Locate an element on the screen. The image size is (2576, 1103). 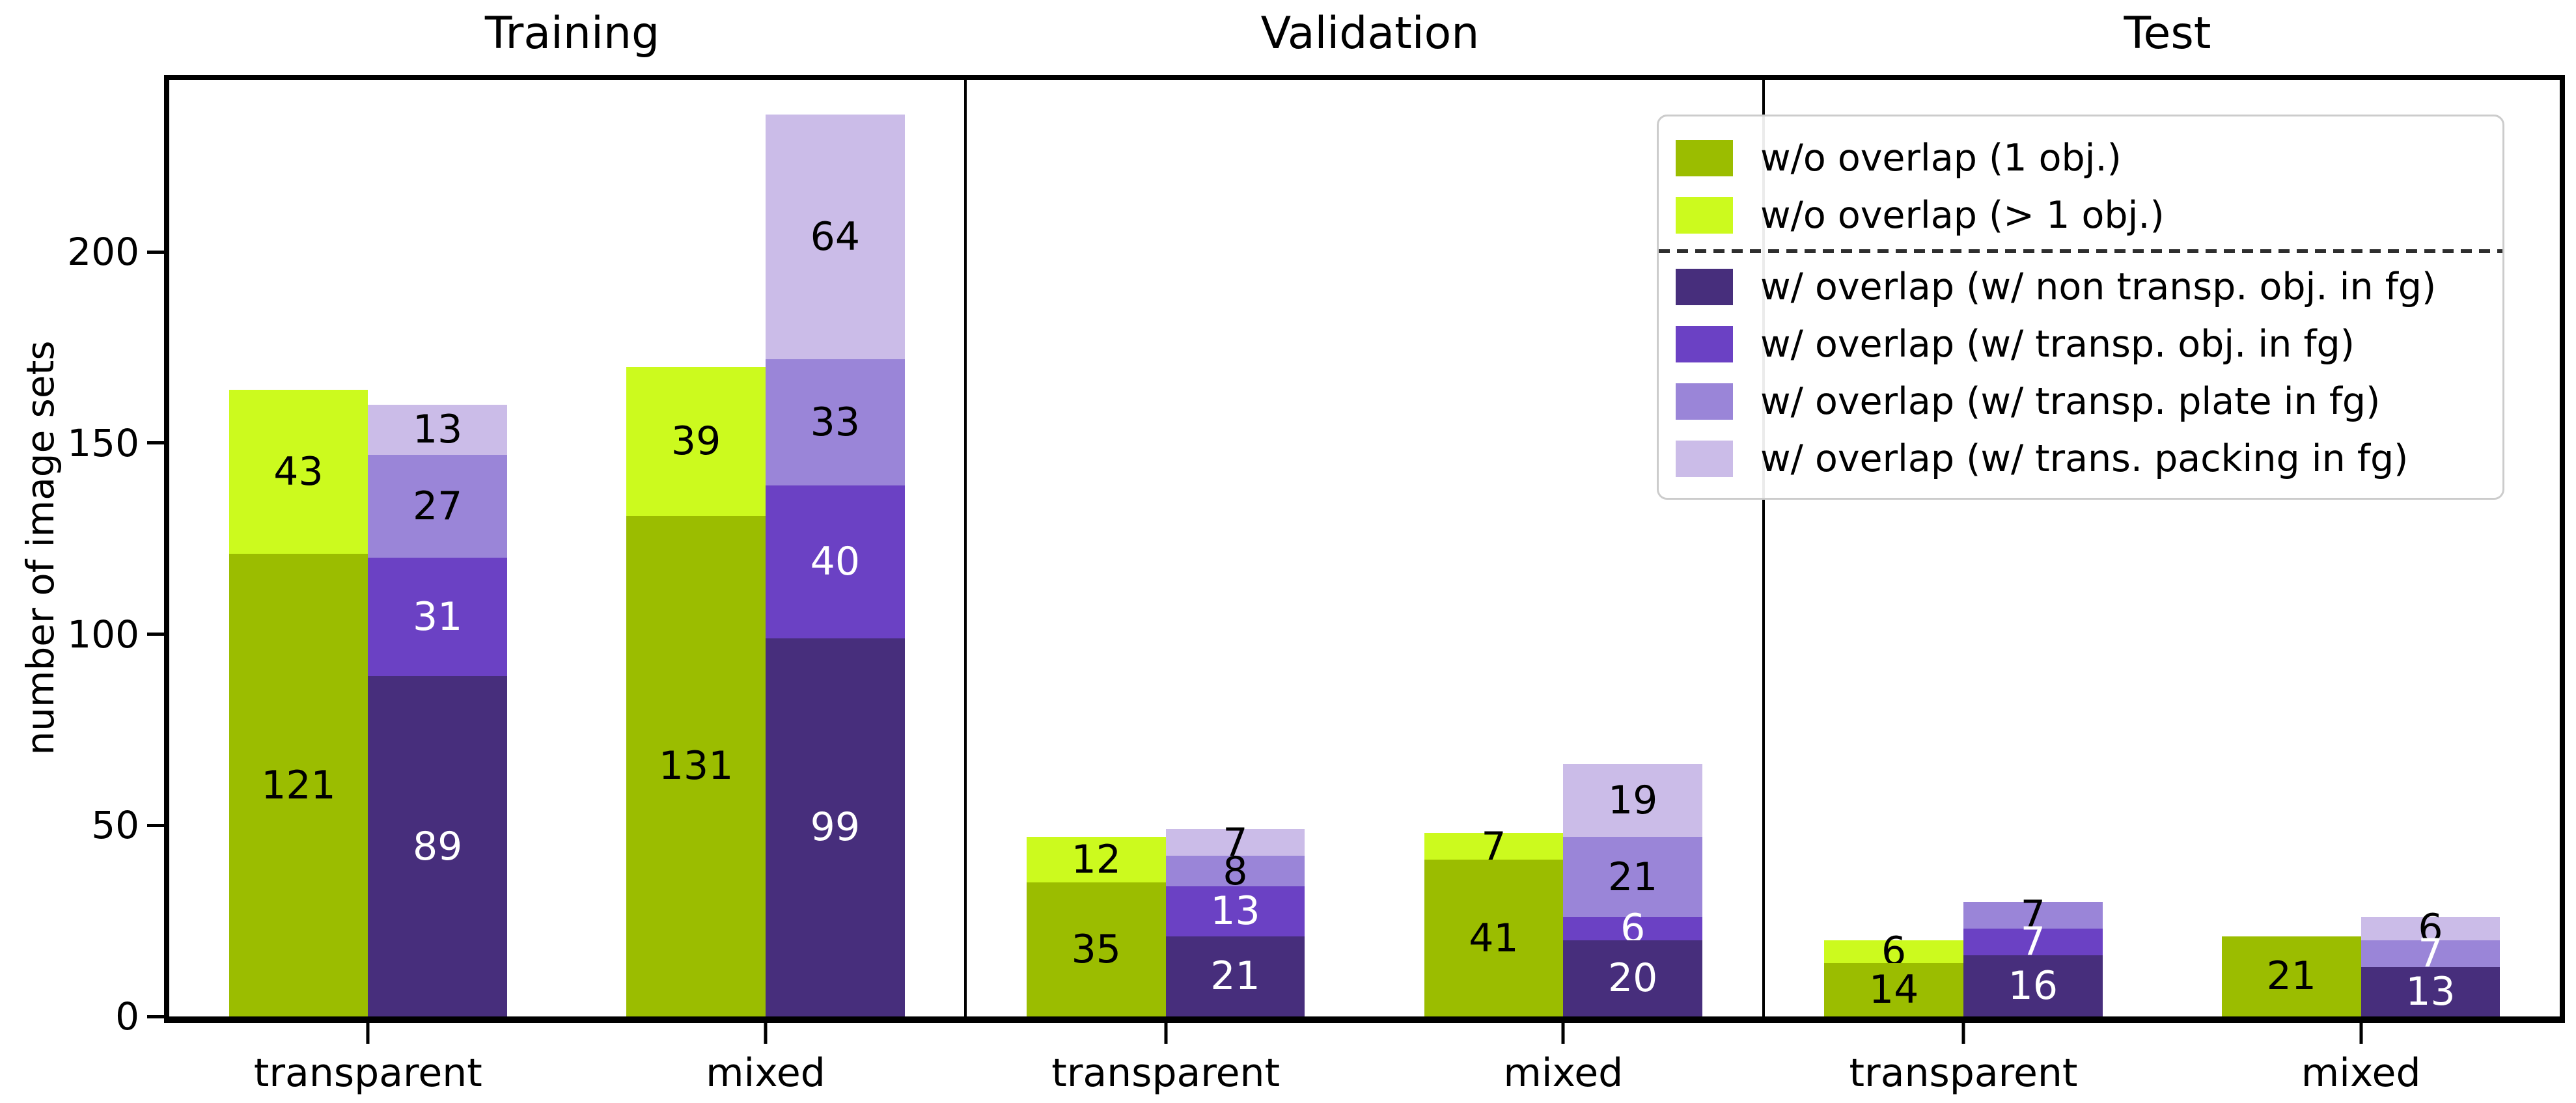
segment-value-label: 43 is located at coordinates (298, 472).